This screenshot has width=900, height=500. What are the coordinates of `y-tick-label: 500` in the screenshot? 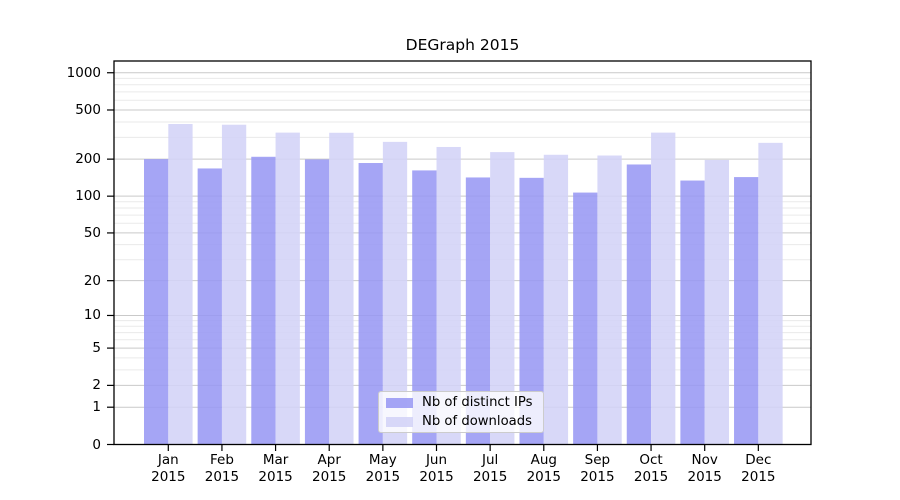 It's located at (88, 109).